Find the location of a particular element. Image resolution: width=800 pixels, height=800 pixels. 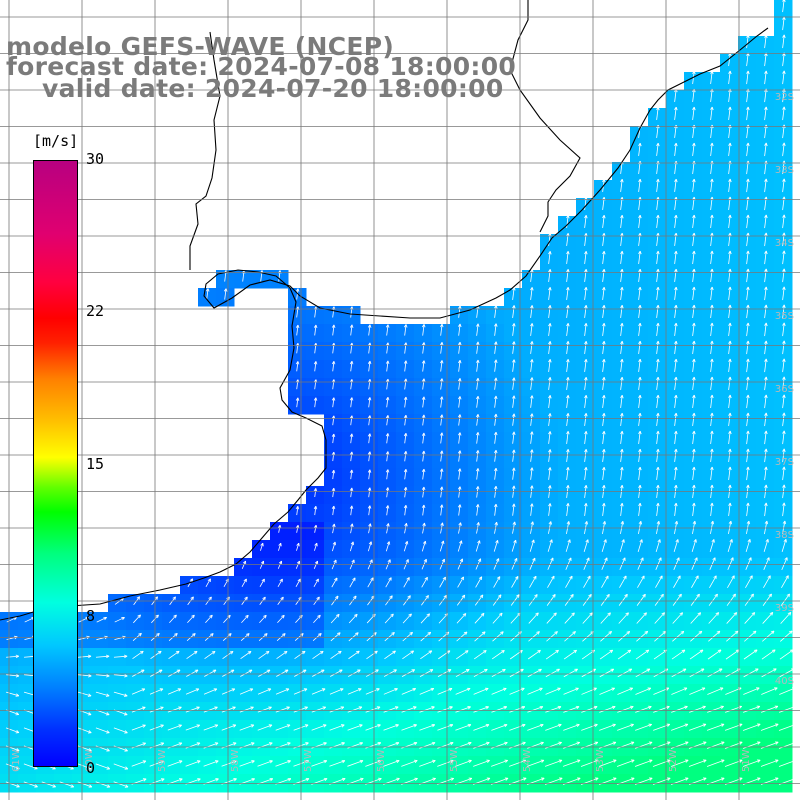

lon-label: 59W is located at coordinates (162, 760).